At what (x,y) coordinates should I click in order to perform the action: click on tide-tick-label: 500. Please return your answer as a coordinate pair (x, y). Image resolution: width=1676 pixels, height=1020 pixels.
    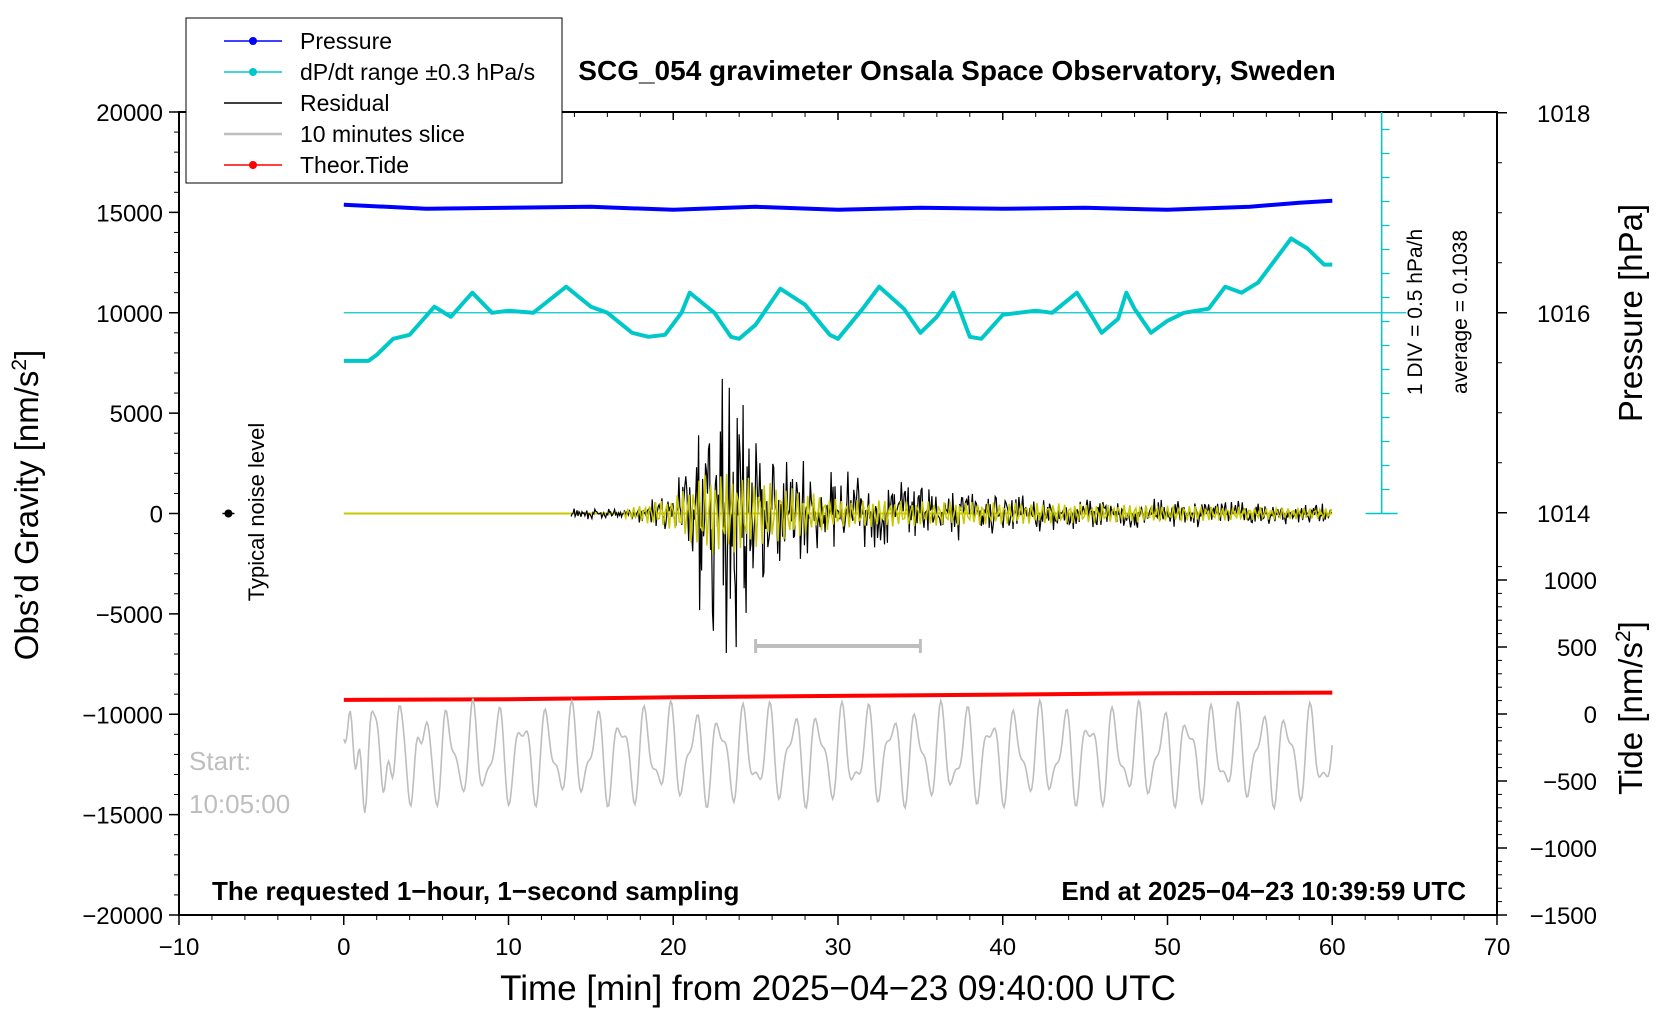
    Looking at the image, I should click on (1577, 648).